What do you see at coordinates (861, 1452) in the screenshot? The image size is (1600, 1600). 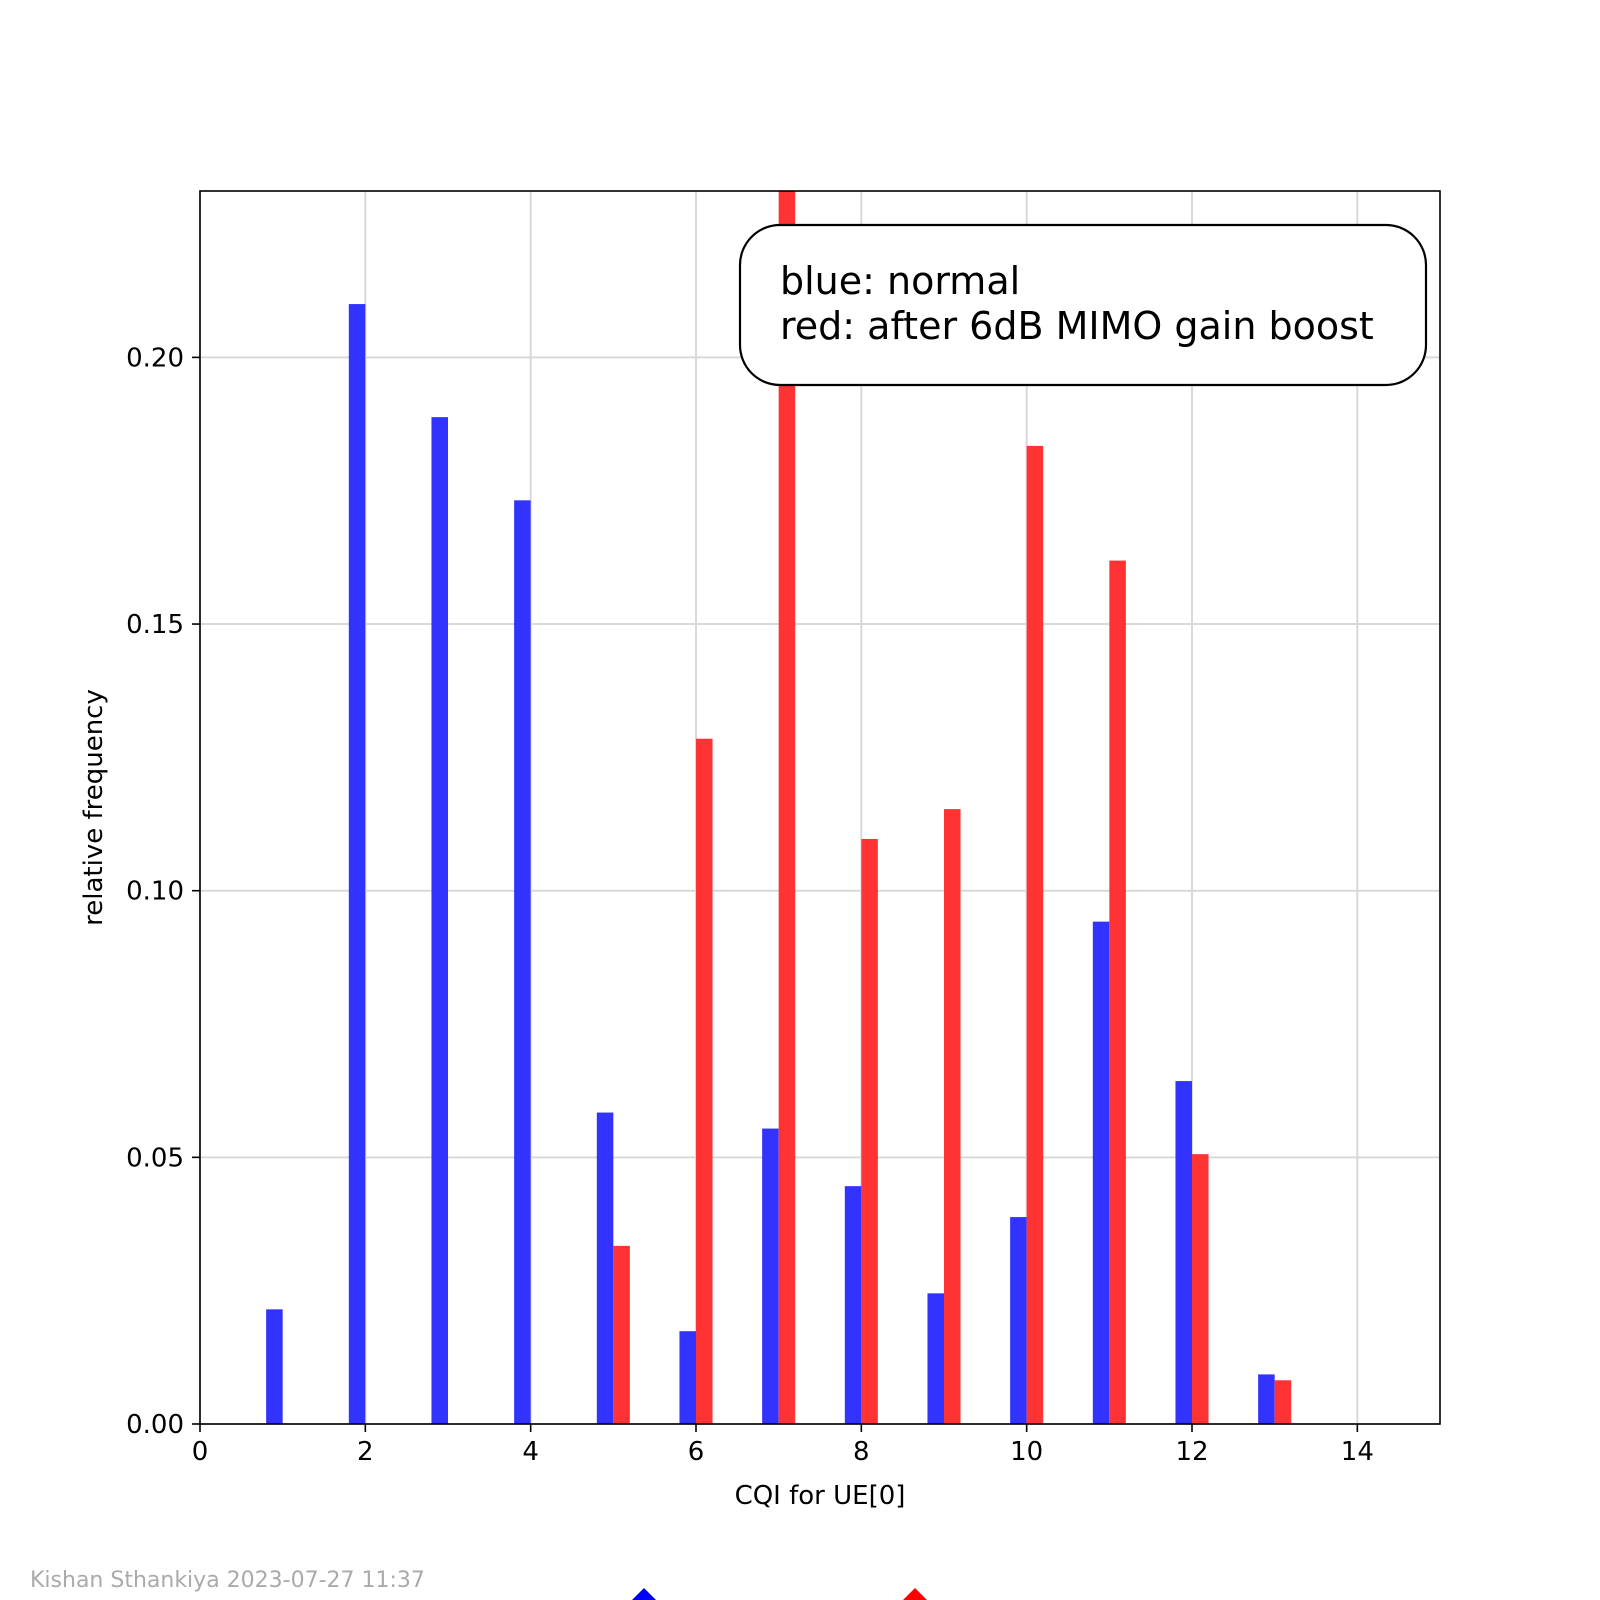 I see `x-tick-label: 8` at bounding box center [861, 1452].